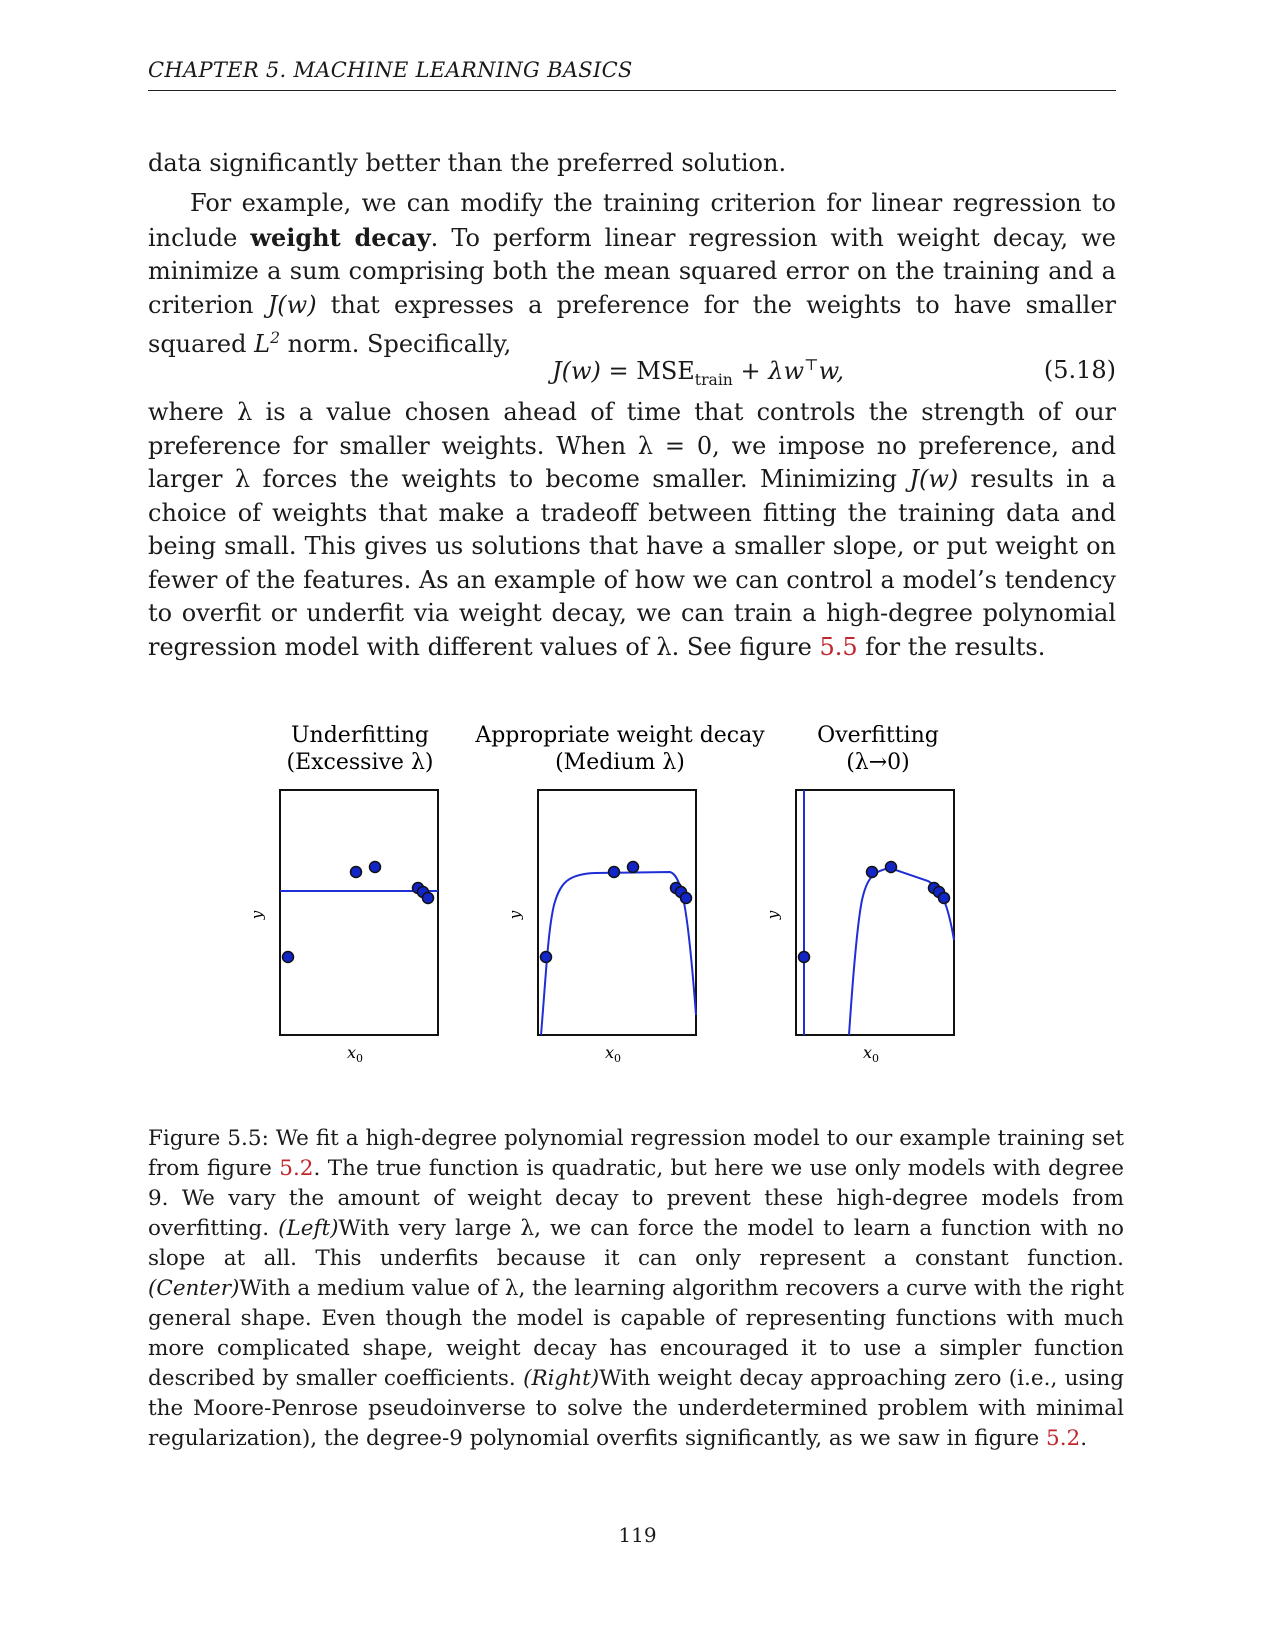  I want to click on panel-1-xlabel: x0, so click(355, 1054).